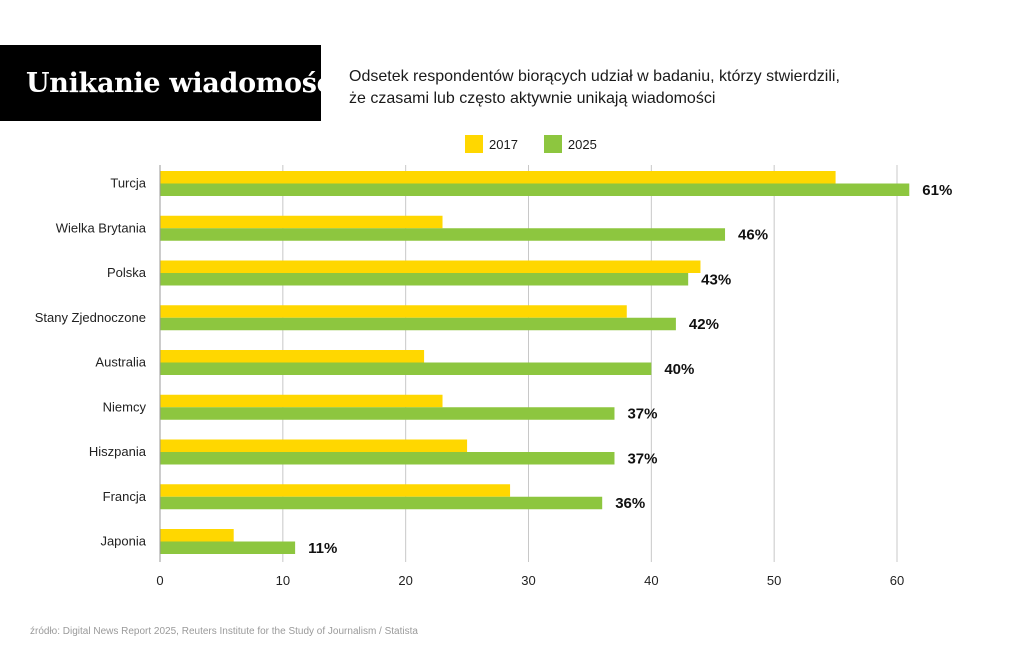 The height and width of the screenshot is (656, 1024). What do you see at coordinates (125, 496) in the screenshot?
I see `category-label: Francja` at bounding box center [125, 496].